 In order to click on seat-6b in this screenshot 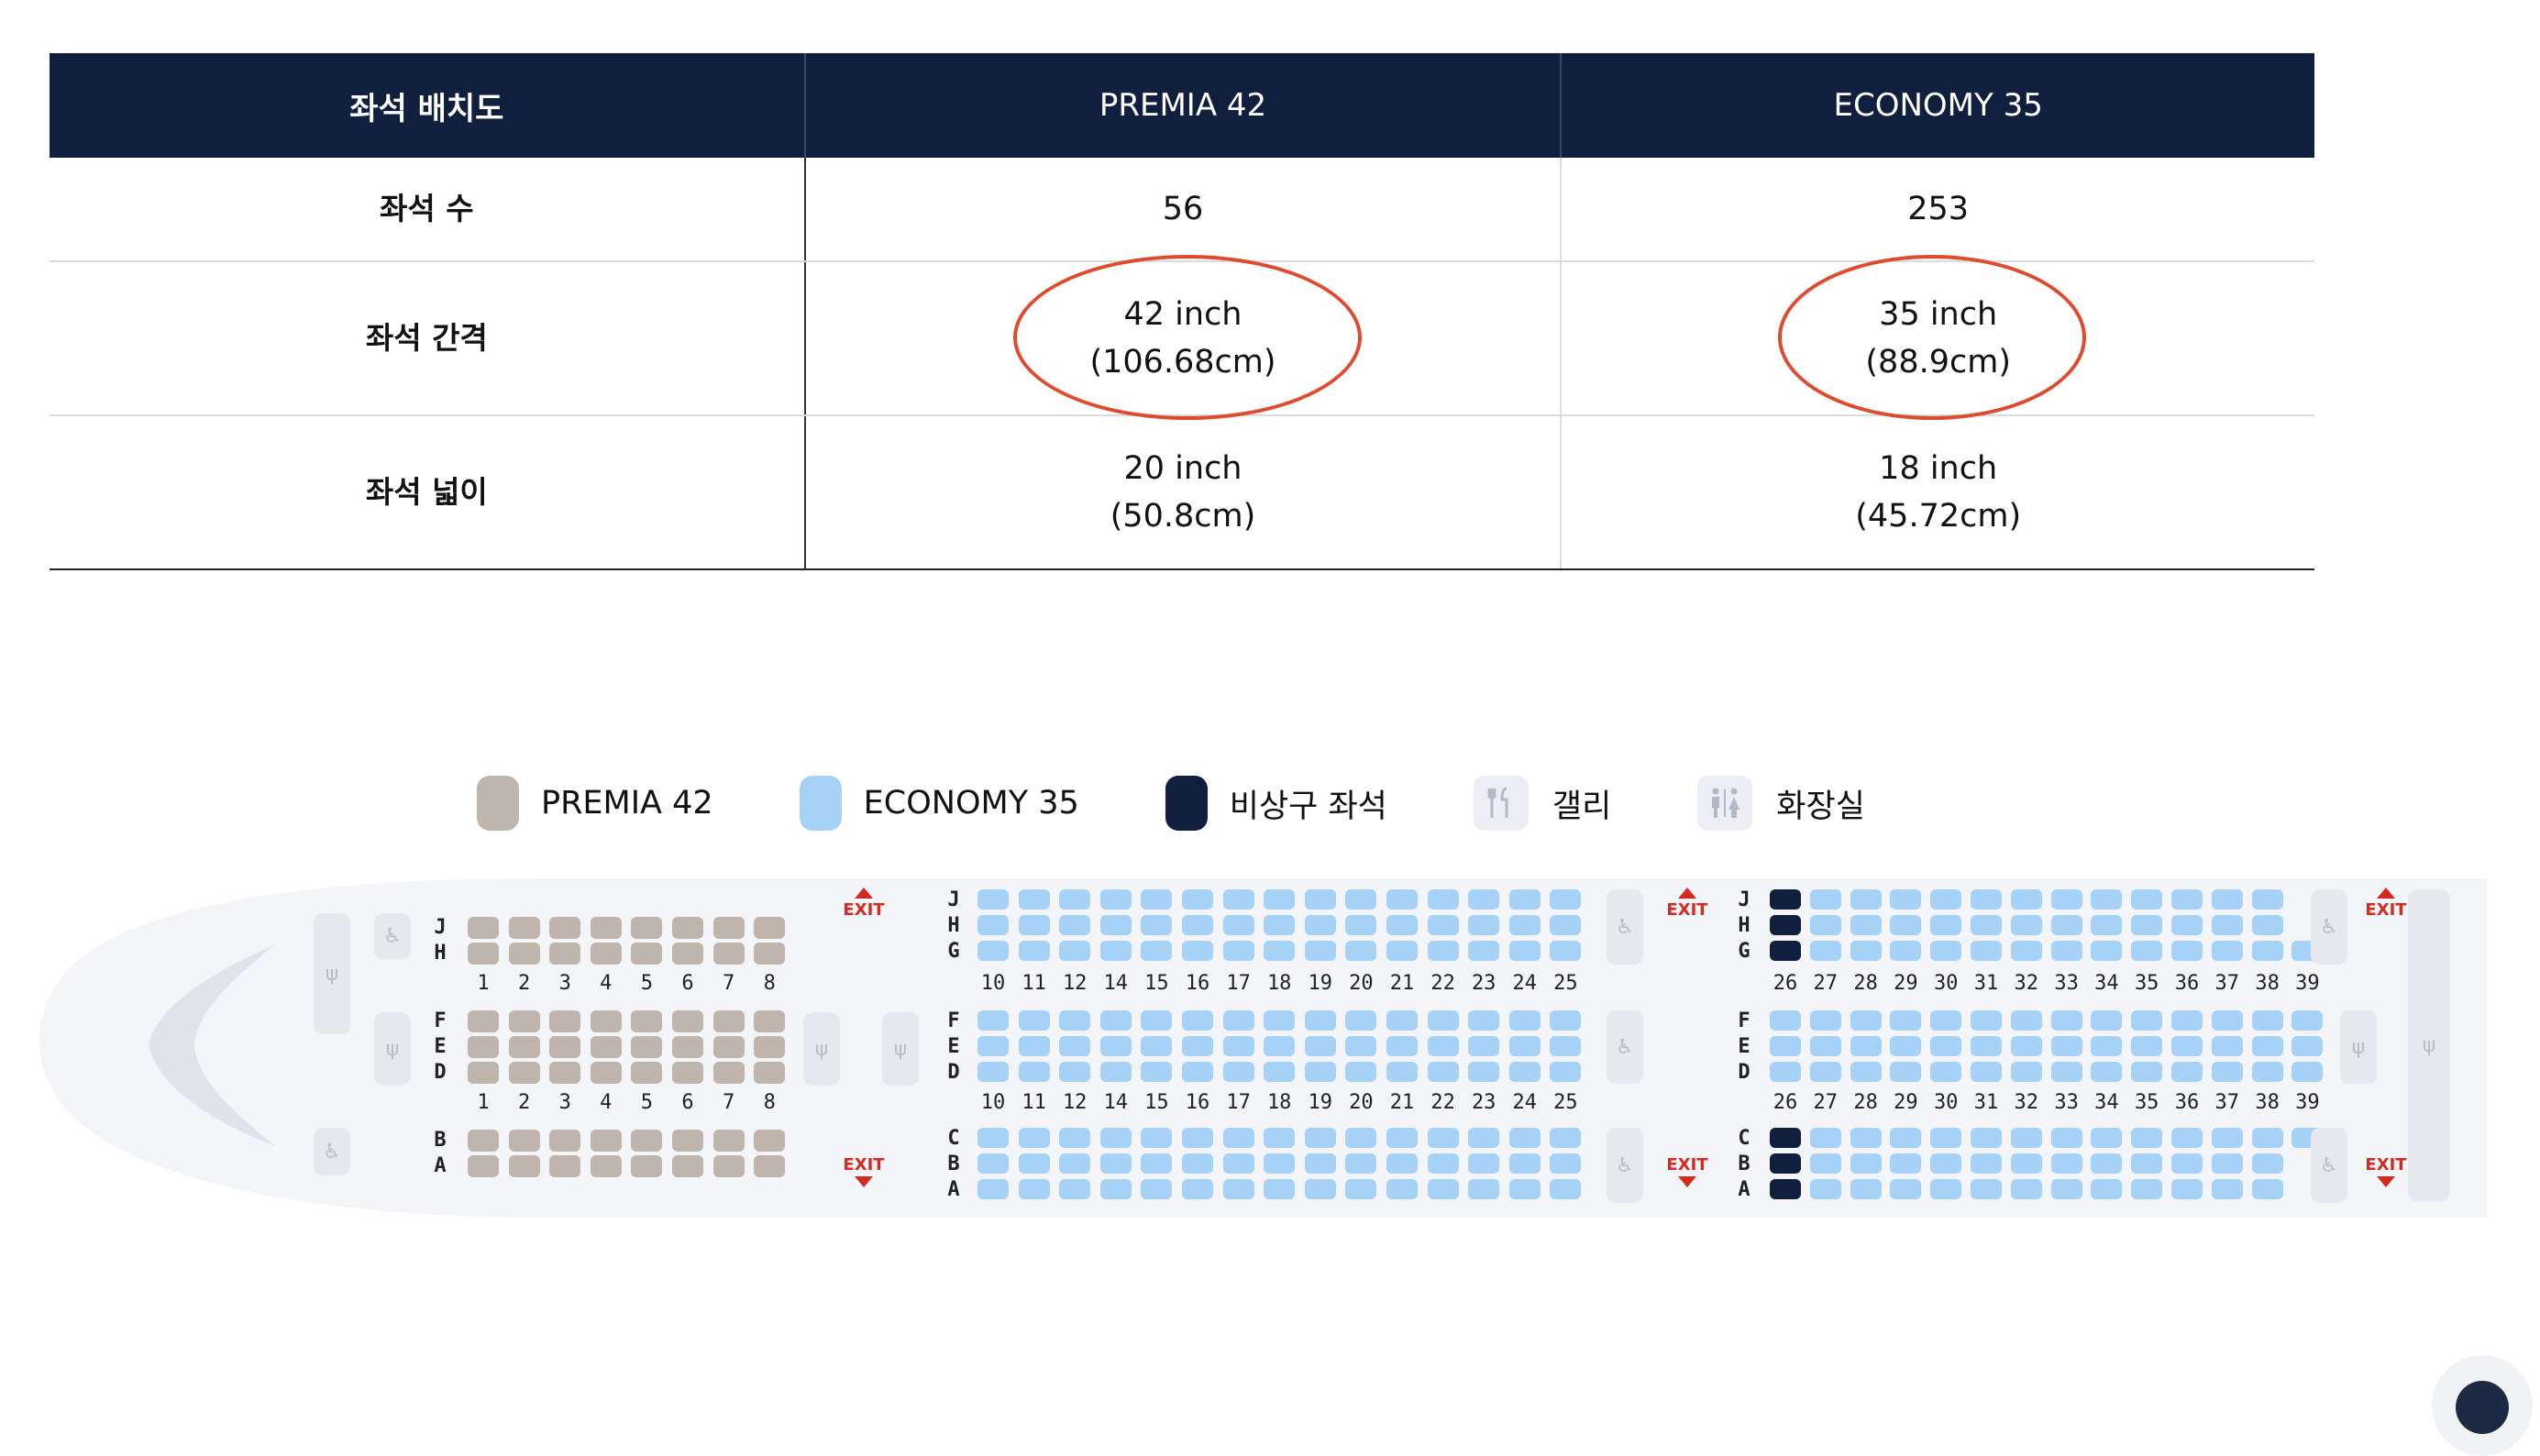, I will do `click(687, 1141)`.